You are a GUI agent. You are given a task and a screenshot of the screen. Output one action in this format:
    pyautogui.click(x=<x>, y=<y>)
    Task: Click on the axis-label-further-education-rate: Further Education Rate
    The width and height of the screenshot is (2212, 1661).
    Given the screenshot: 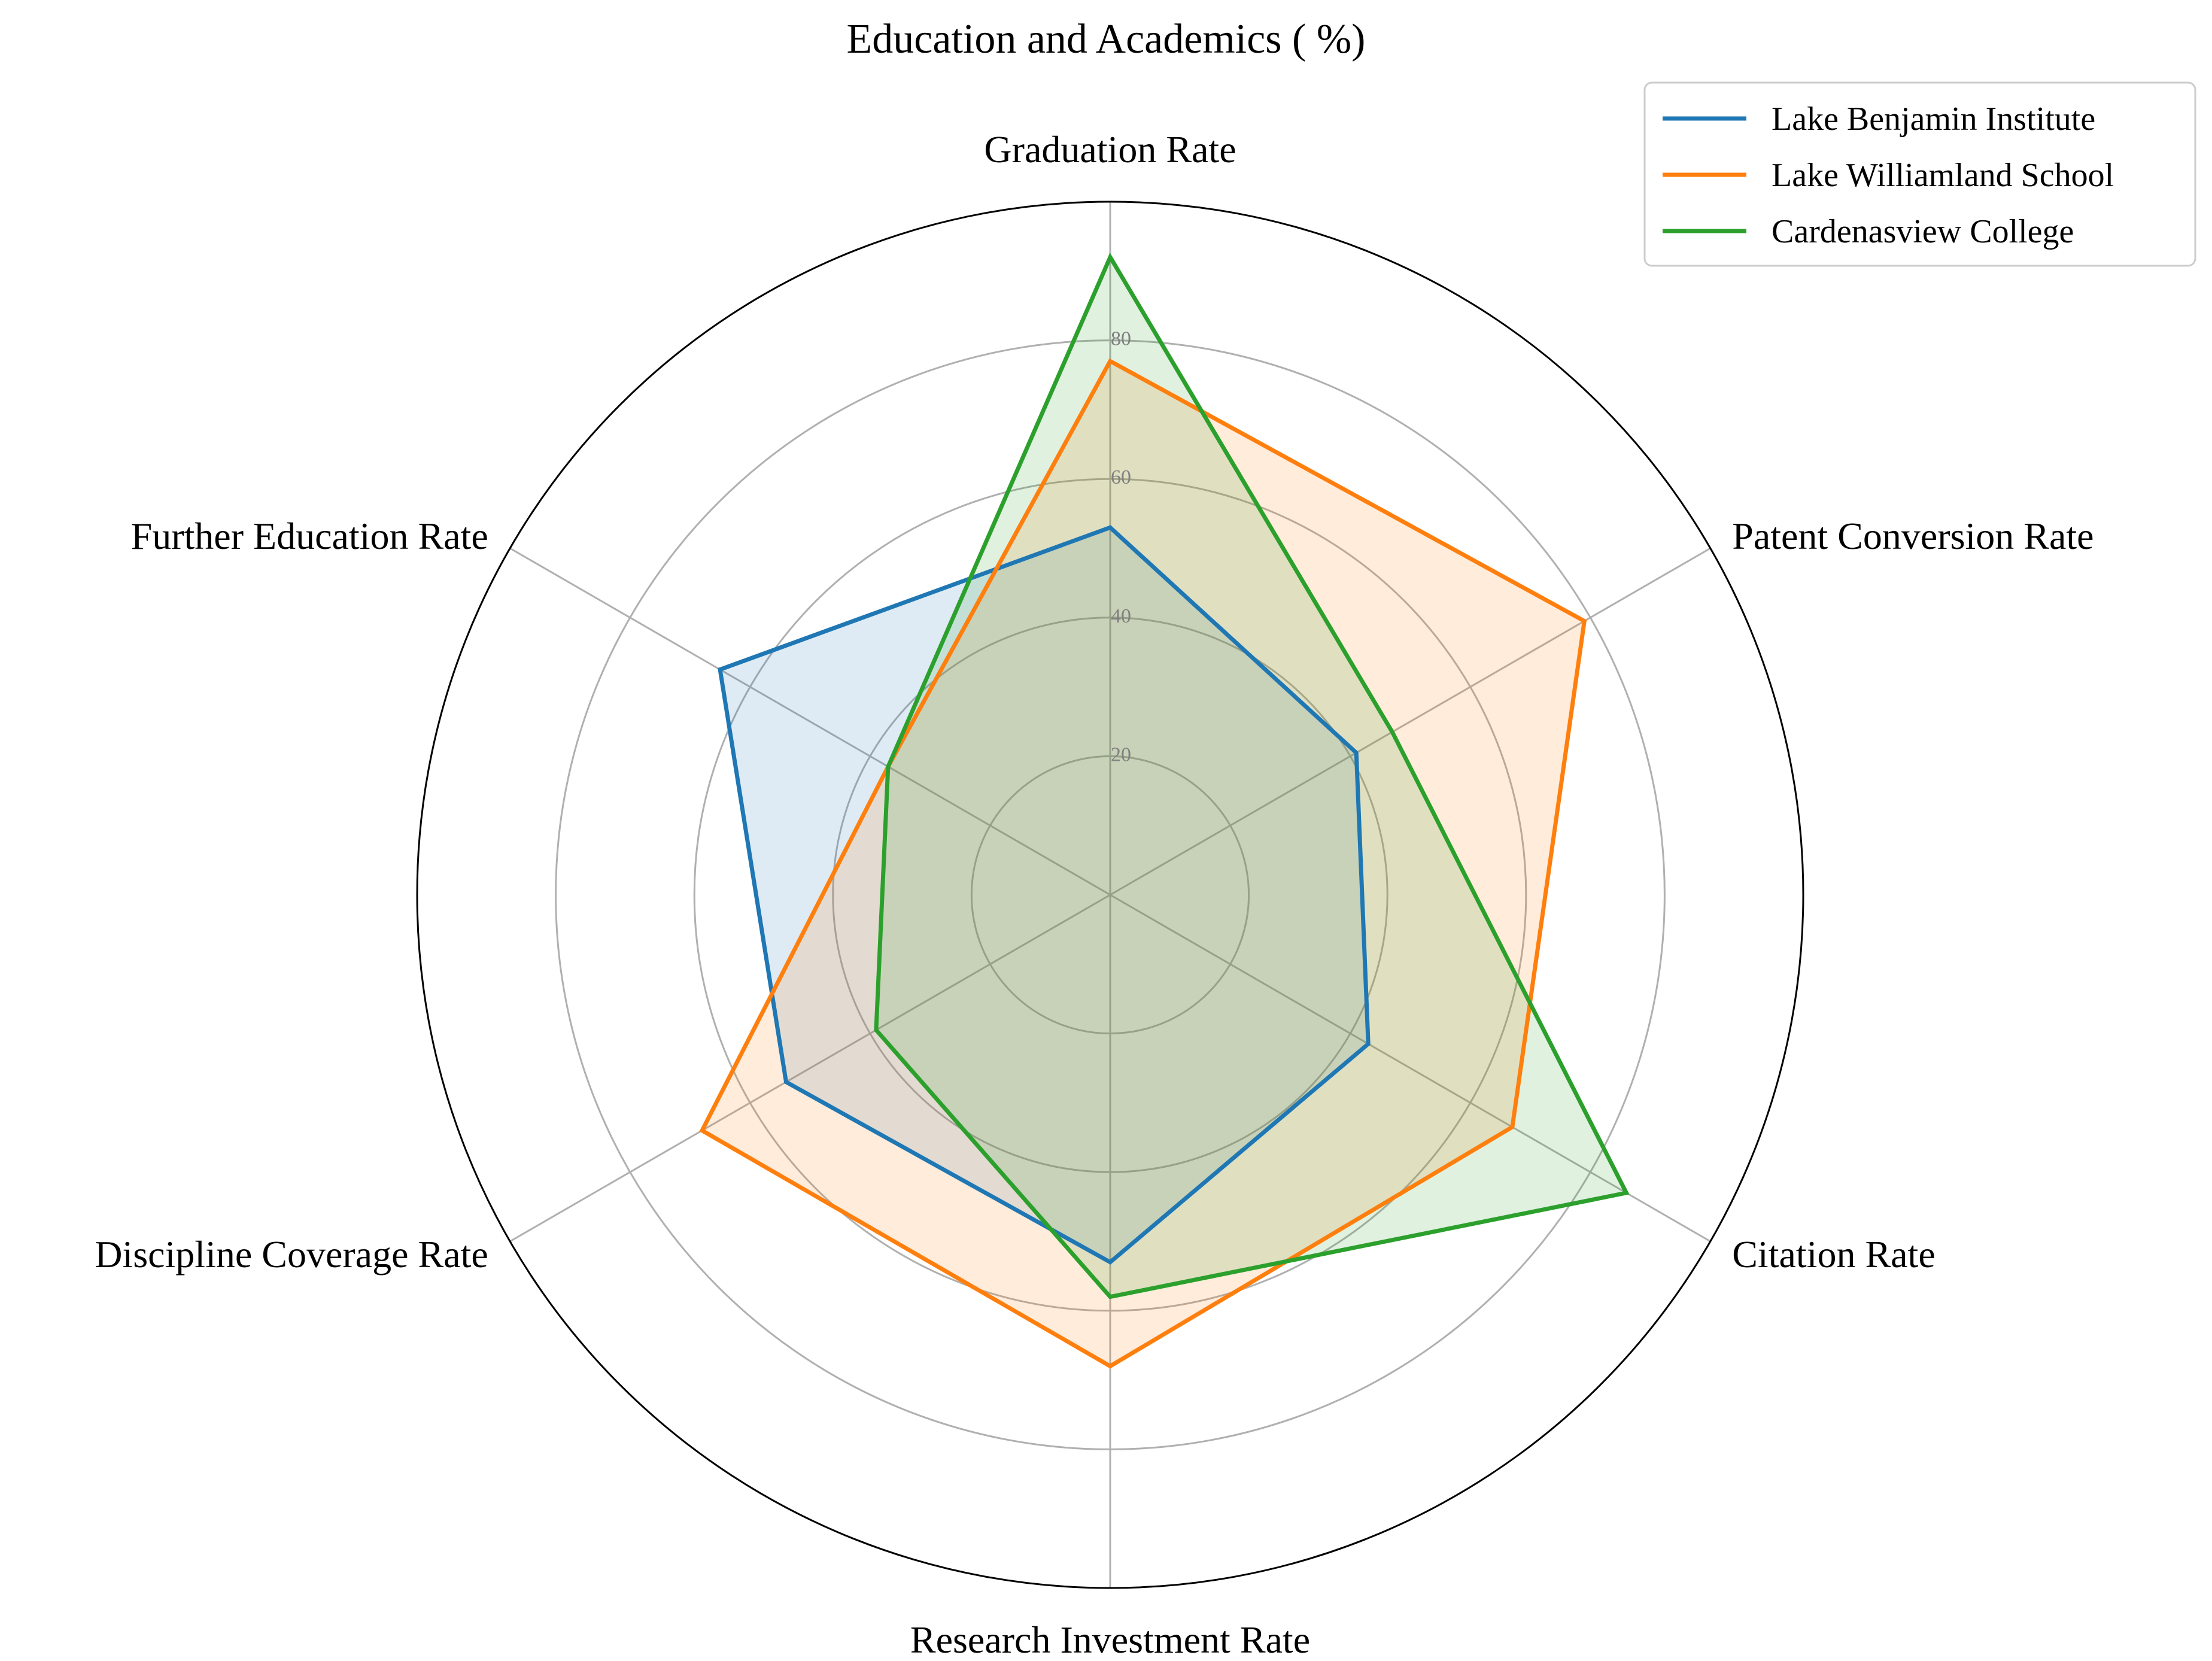 What is the action you would take?
    pyautogui.click(x=309, y=536)
    